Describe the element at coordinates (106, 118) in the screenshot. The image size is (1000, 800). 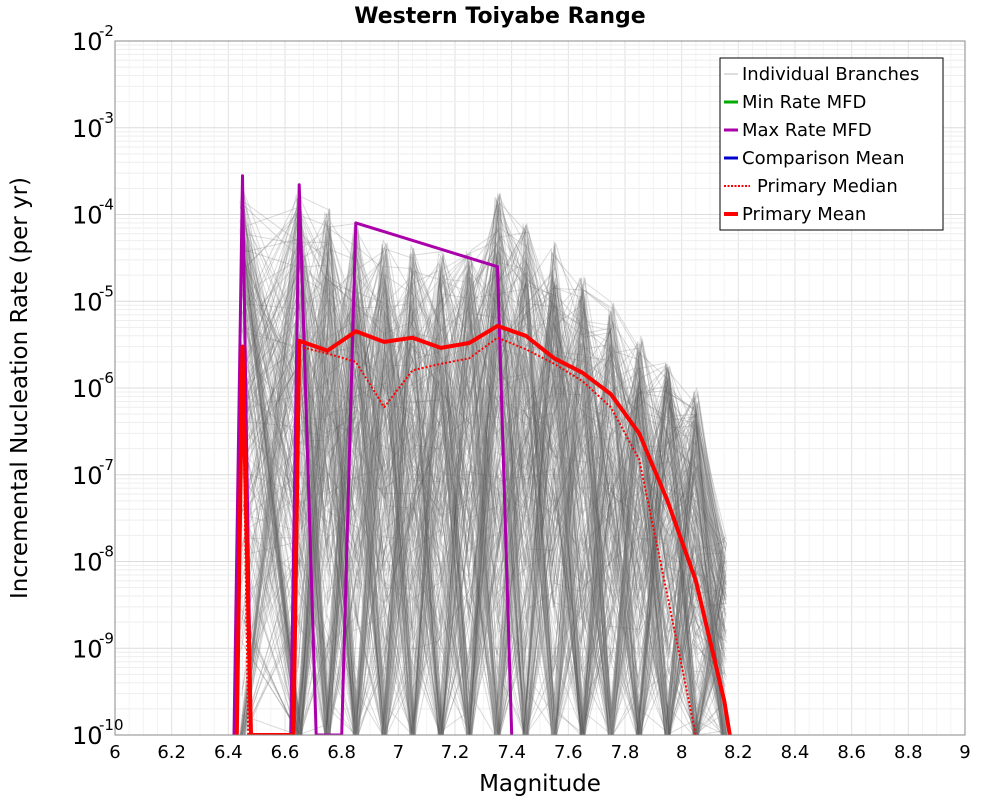
I see `y-tick-exponent: -3` at that location.